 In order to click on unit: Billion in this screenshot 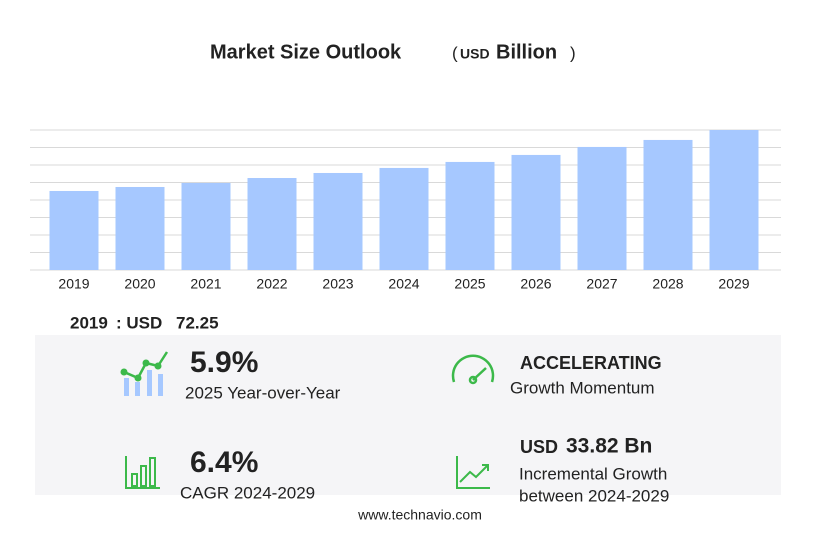, I will do `click(526, 52)`.